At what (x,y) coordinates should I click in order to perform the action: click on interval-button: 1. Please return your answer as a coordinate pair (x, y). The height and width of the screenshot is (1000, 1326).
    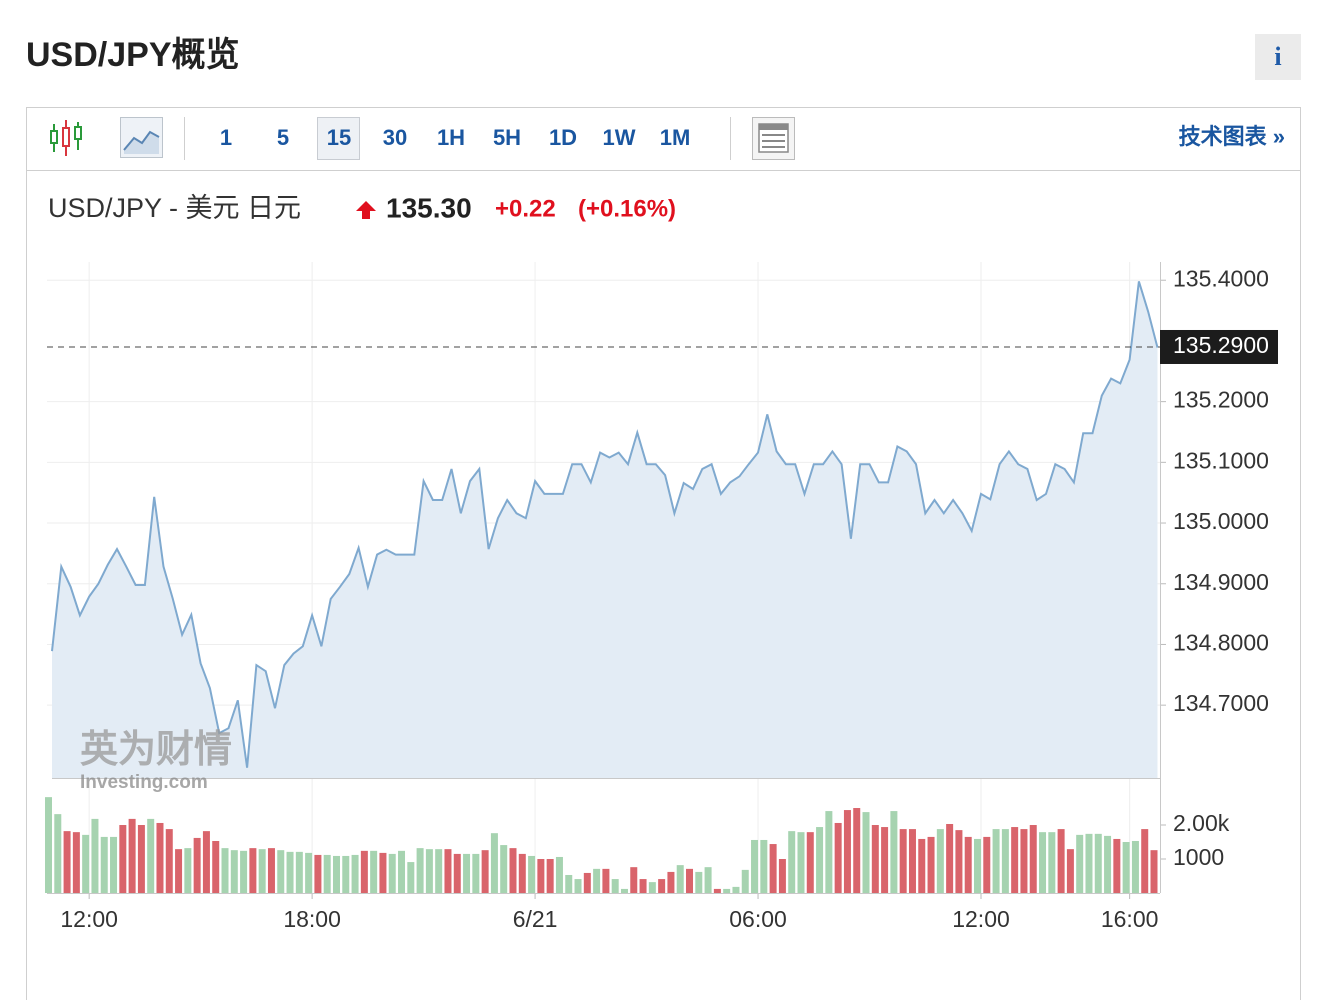
    Looking at the image, I should click on (226, 137).